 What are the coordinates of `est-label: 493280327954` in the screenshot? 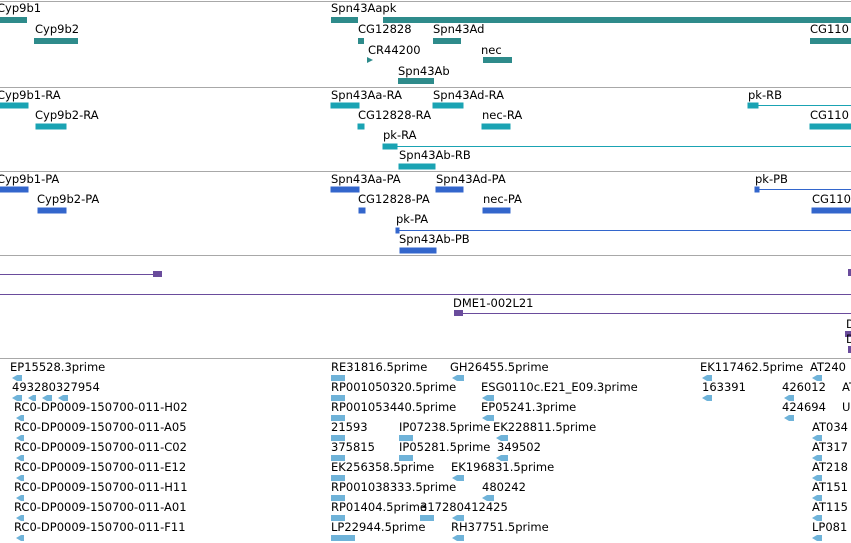 It's located at (56, 387).